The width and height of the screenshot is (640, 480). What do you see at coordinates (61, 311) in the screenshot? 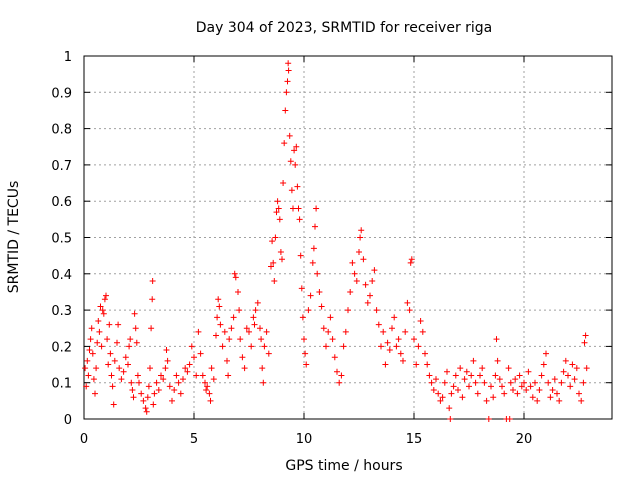
I see `y-tick-label: 0.3` at bounding box center [61, 311].